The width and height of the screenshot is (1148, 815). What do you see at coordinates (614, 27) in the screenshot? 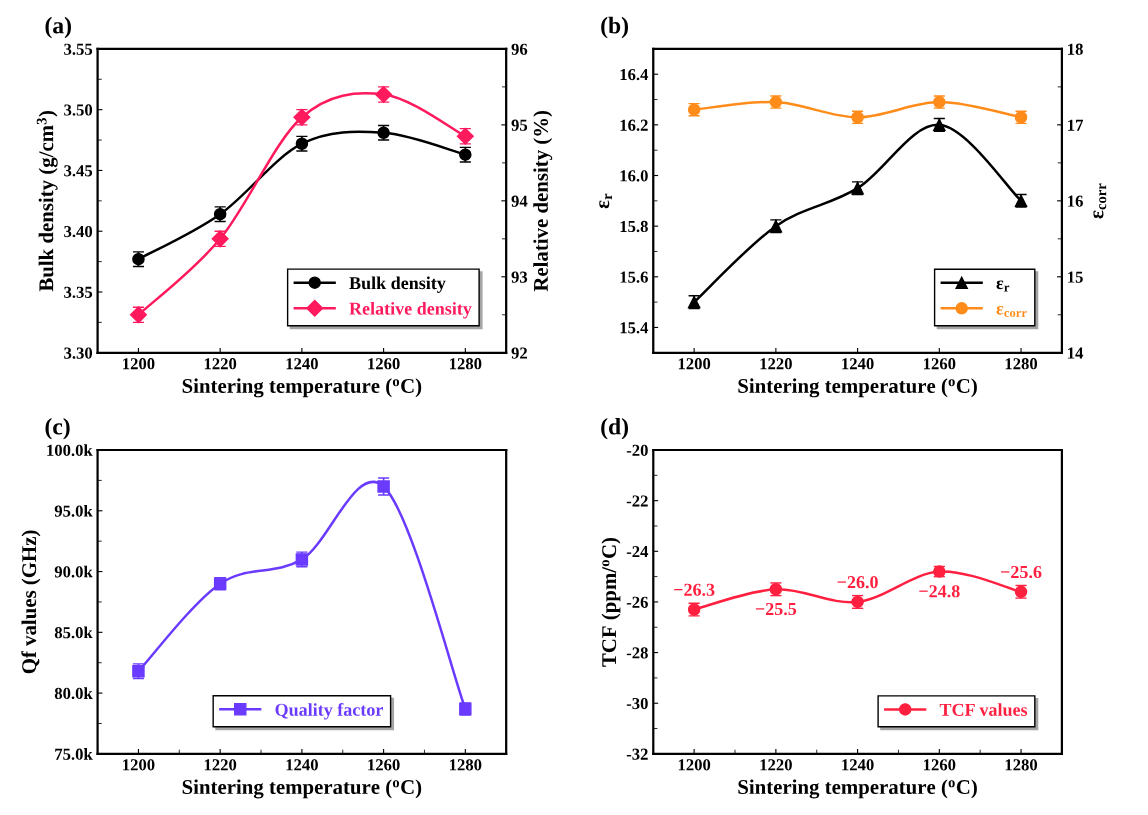
I see `chart-title: (b)` at bounding box center [614, 27].